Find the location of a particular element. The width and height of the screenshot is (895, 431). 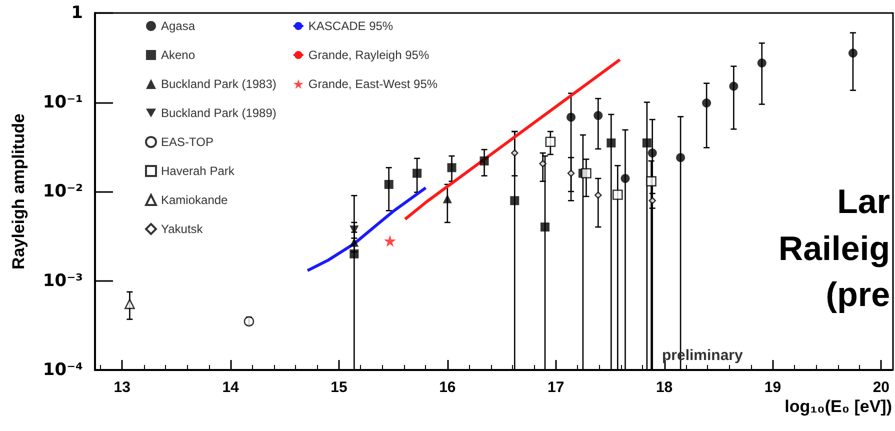

x-tick-label: 18 is located at coordinates (664, 387).